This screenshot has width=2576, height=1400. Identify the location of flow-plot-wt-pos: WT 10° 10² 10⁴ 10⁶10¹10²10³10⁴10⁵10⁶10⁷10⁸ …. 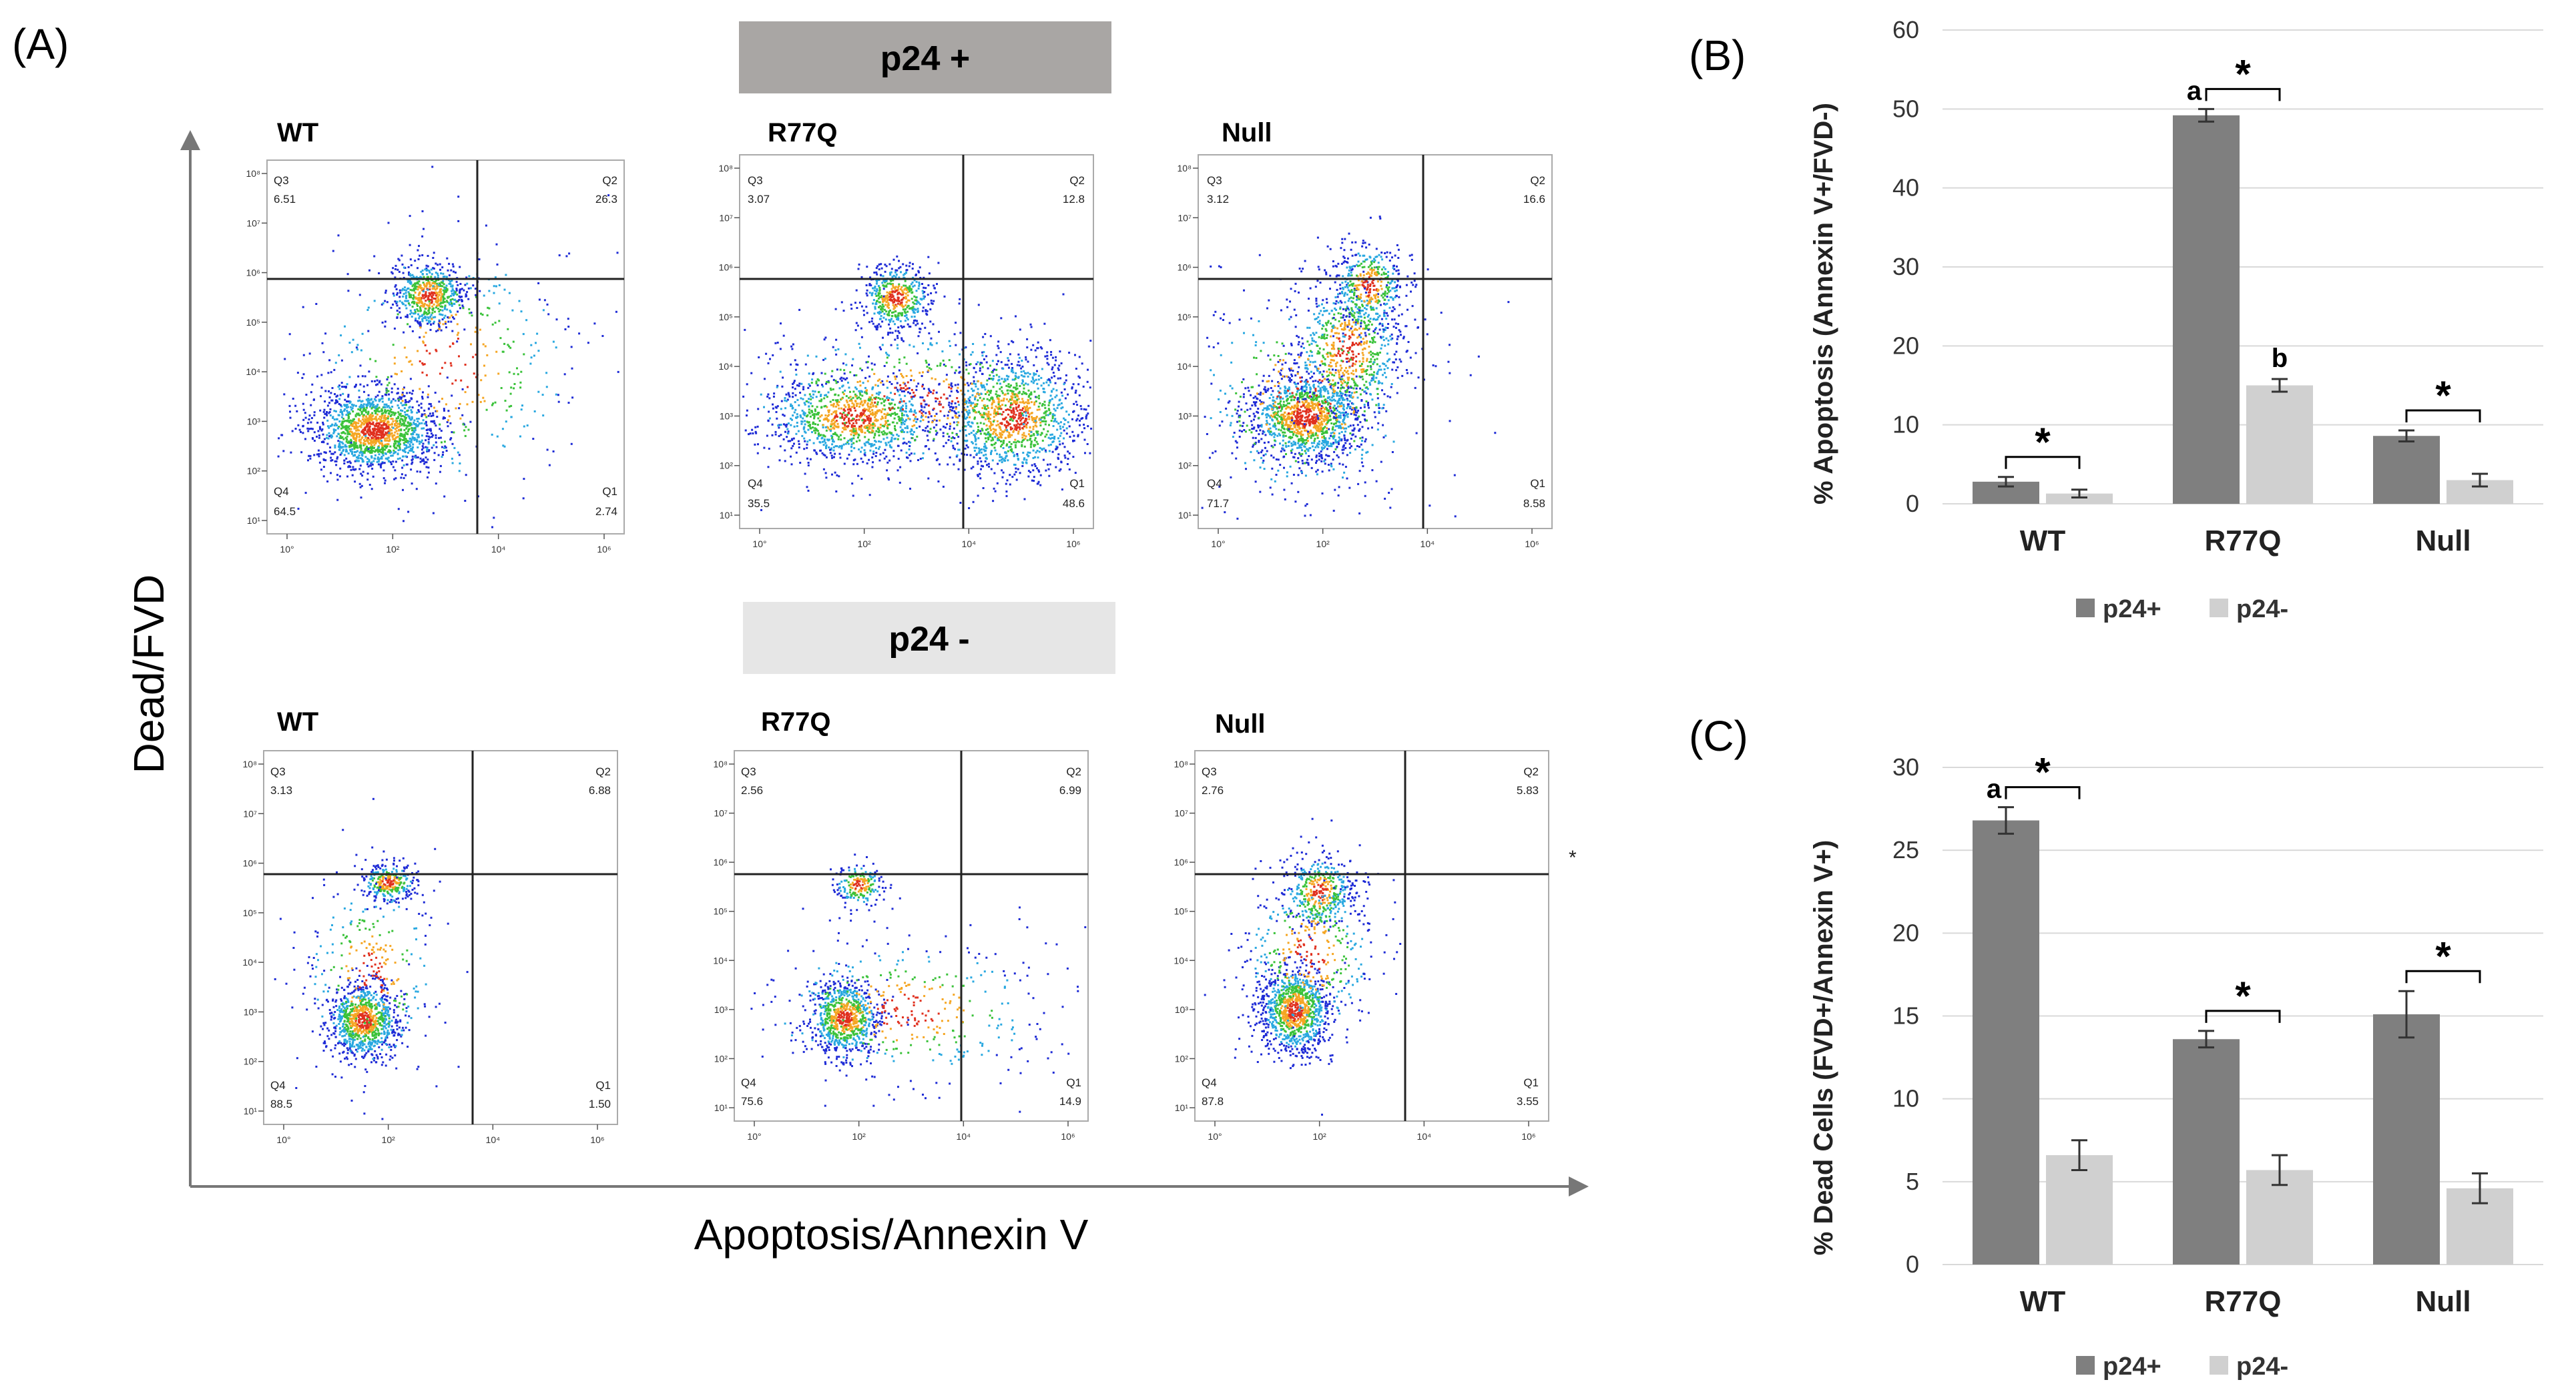
(435, 336).